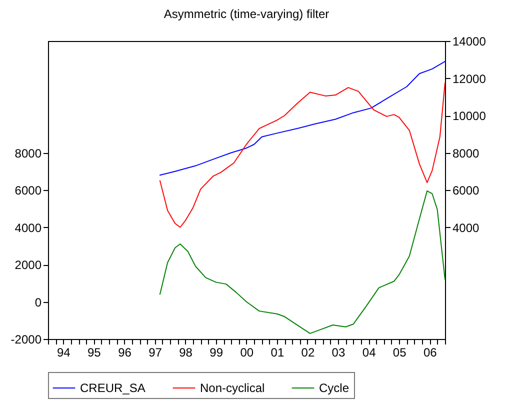 This screenshot has width=517, height=408. What do you see at coordinates (430, 353) in the screenshot?
I see `x-tick-label: 06` at bounding box center [430, 353].